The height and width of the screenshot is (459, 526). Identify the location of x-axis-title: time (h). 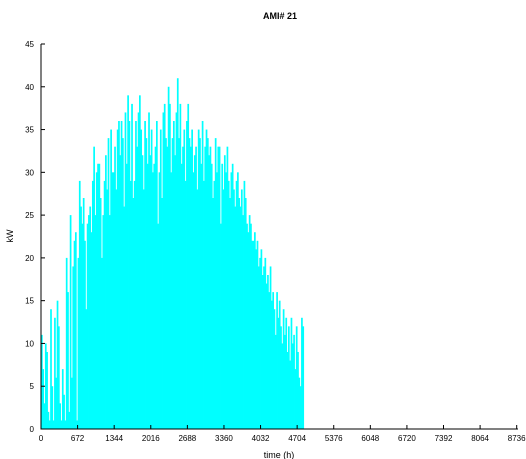
(279, 454).